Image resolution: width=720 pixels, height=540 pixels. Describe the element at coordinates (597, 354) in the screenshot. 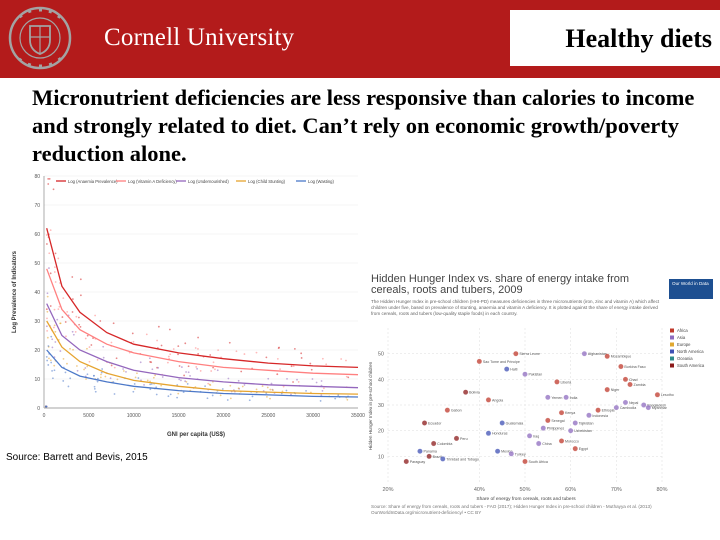

I see `point-label: Afghanistan` at that location.